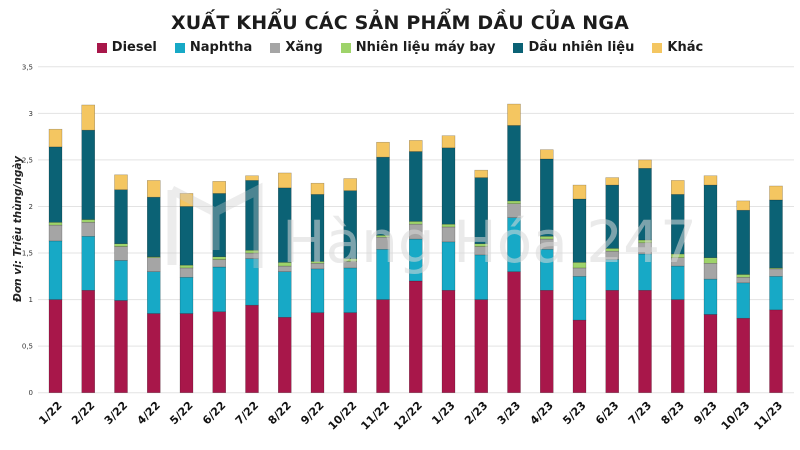 This screenshot has width=800, height=450. What do you see at coordinates (443, 413) in the screenshot?
I see `x-tick-label: 1/23` at bounding box center [443, 413].